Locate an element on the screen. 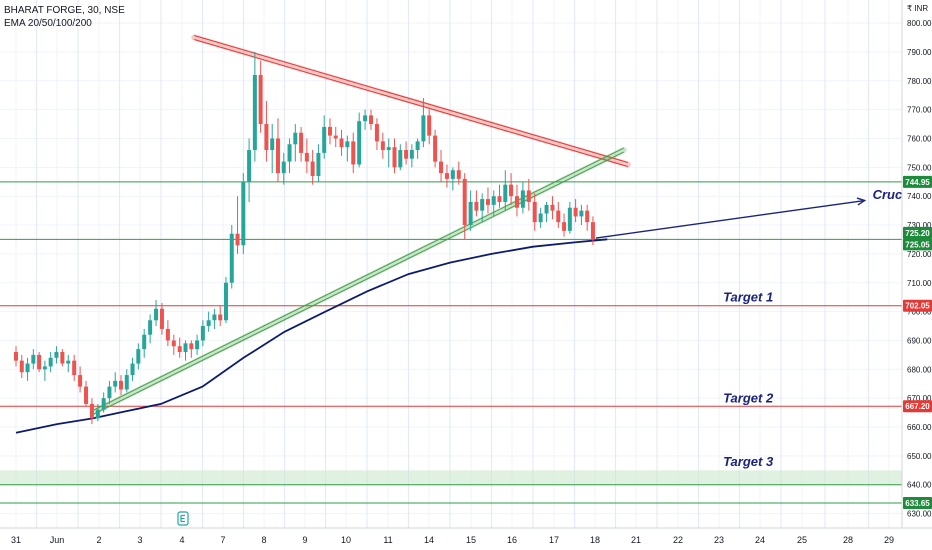  price-badge-label: 744.95 is located at coordinates (917, 182).